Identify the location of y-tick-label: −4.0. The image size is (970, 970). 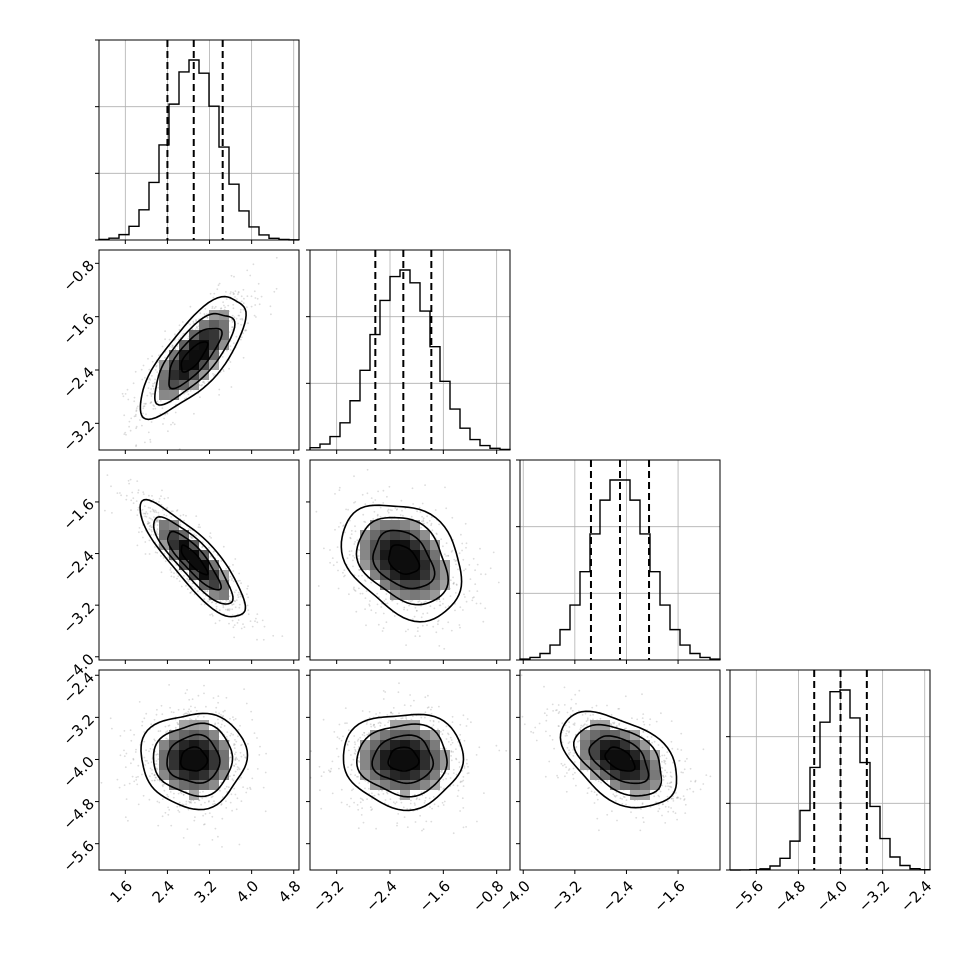
(79, 772).